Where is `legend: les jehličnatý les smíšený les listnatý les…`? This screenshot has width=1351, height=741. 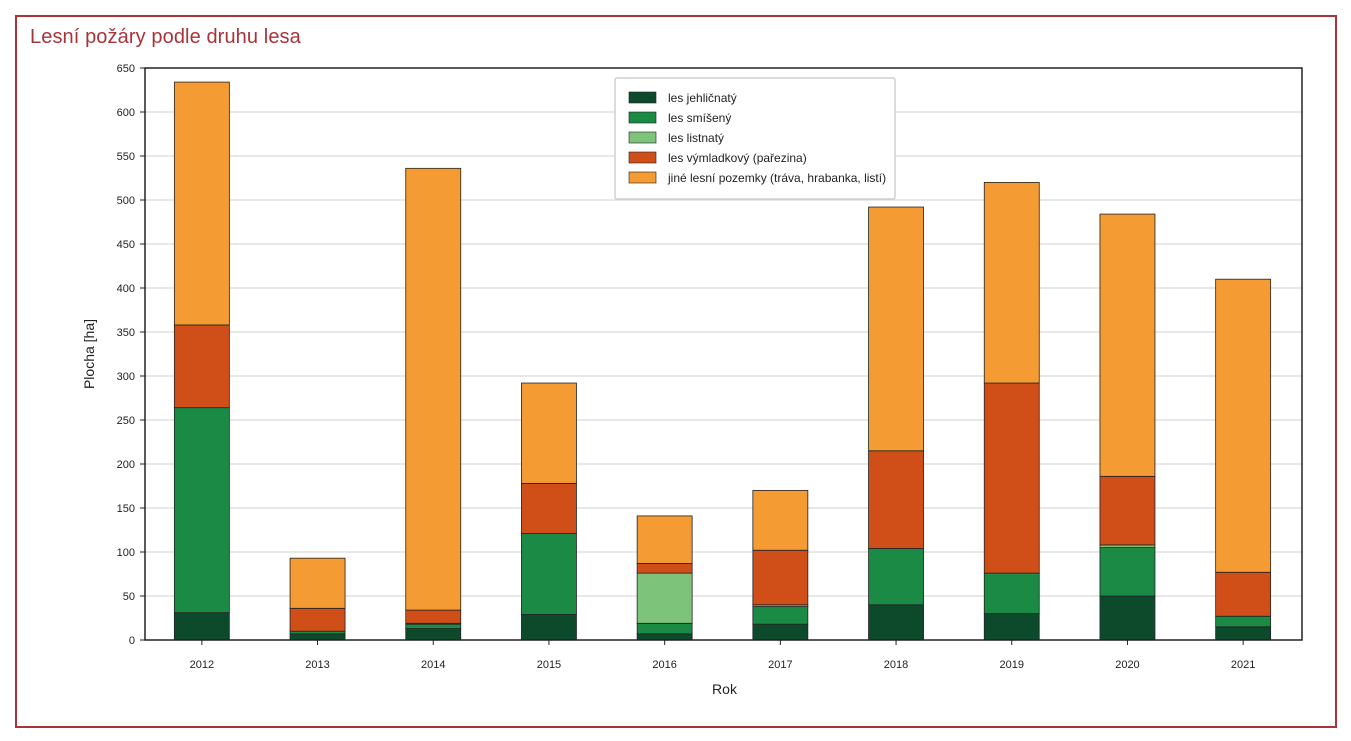 legend: les jehličnatý les smíšený les listnatý les… is located at coordinates (755, 138).